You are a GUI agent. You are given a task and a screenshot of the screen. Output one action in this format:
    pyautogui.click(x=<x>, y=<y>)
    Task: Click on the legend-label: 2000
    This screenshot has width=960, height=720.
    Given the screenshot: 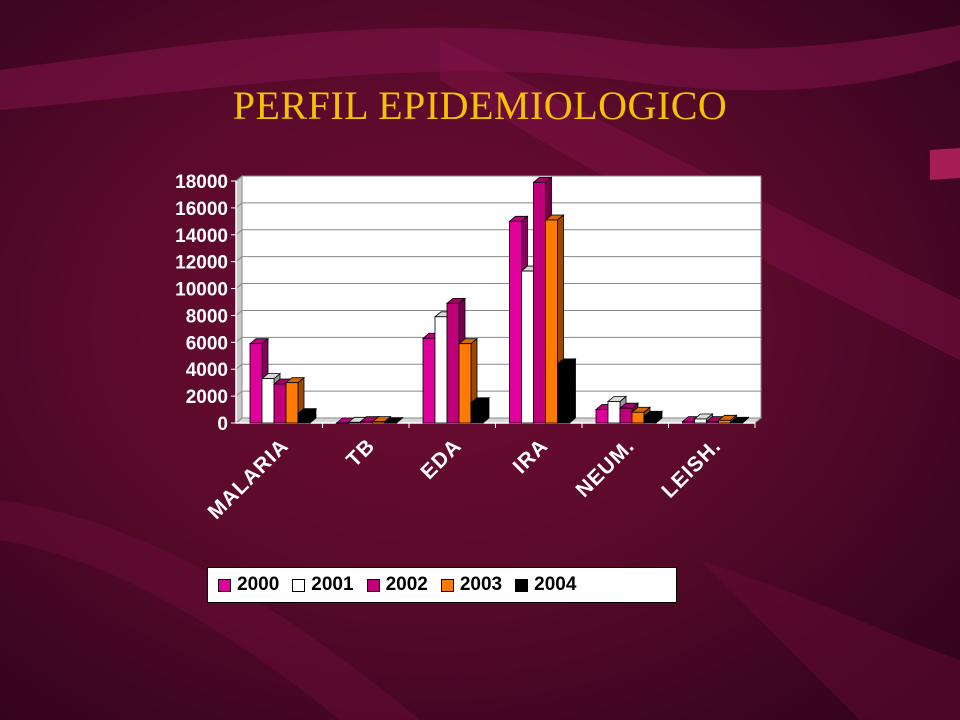 What is the action you would take?
    pyautogui.click(x=258, y=584)
    